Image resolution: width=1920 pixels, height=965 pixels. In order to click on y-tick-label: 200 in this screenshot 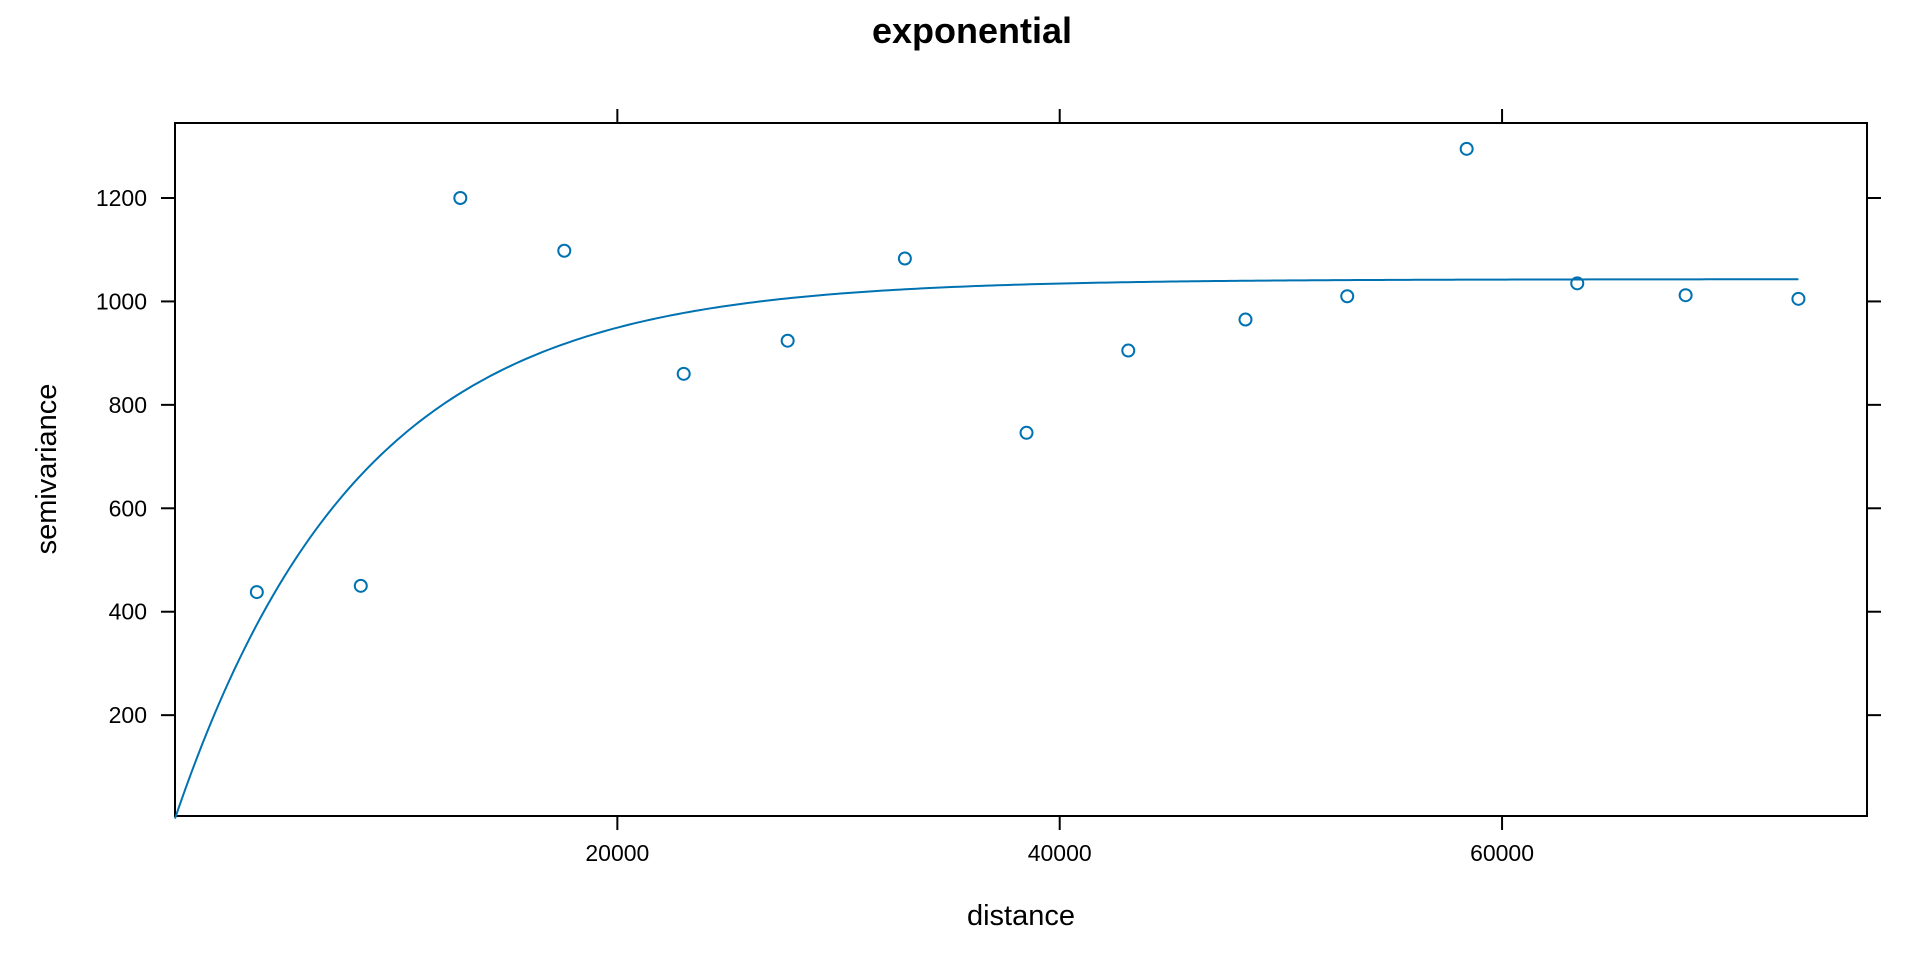, I will do `click(128, 715)`.